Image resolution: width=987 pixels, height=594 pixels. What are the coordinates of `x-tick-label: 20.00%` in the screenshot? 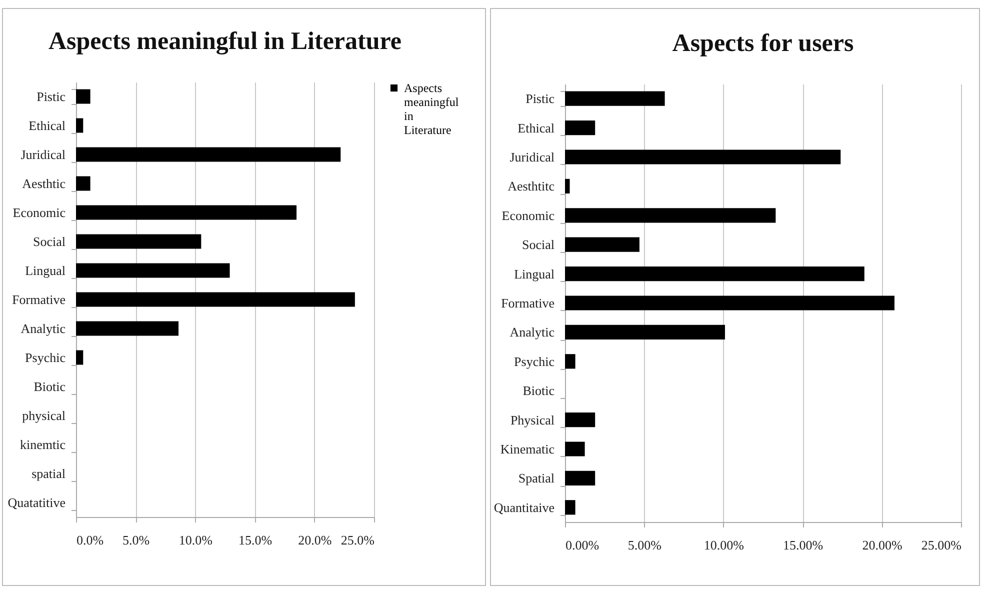 It's located at (882, 545).